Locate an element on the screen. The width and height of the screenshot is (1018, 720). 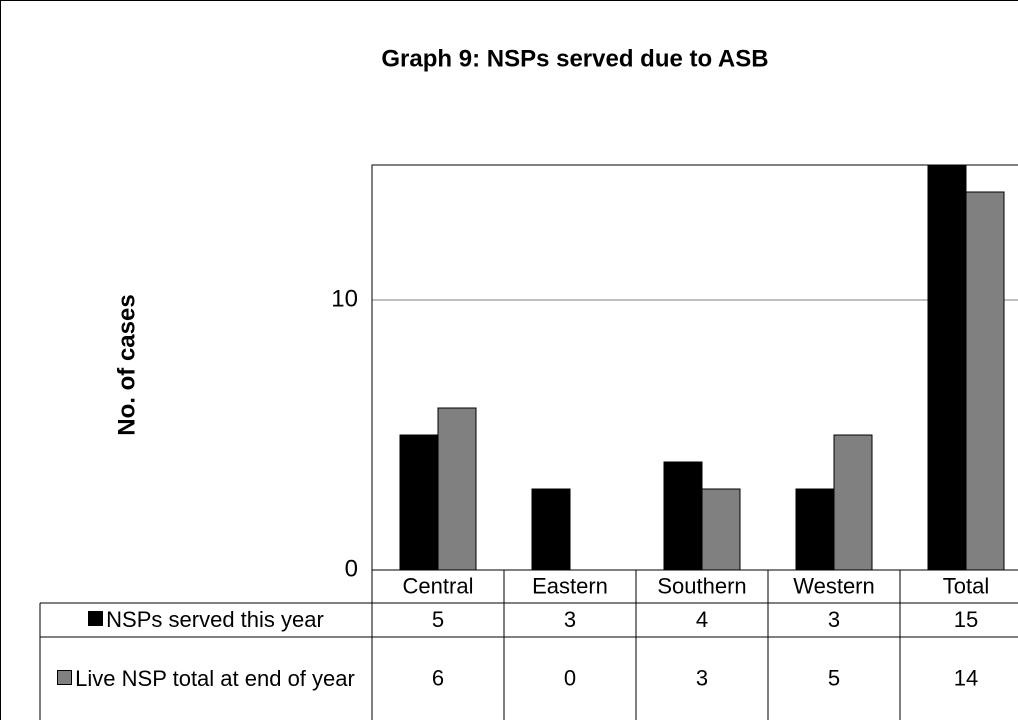
chart-title: Graph 9: NSPs served due to ASB is located at coordinates (574, 58).